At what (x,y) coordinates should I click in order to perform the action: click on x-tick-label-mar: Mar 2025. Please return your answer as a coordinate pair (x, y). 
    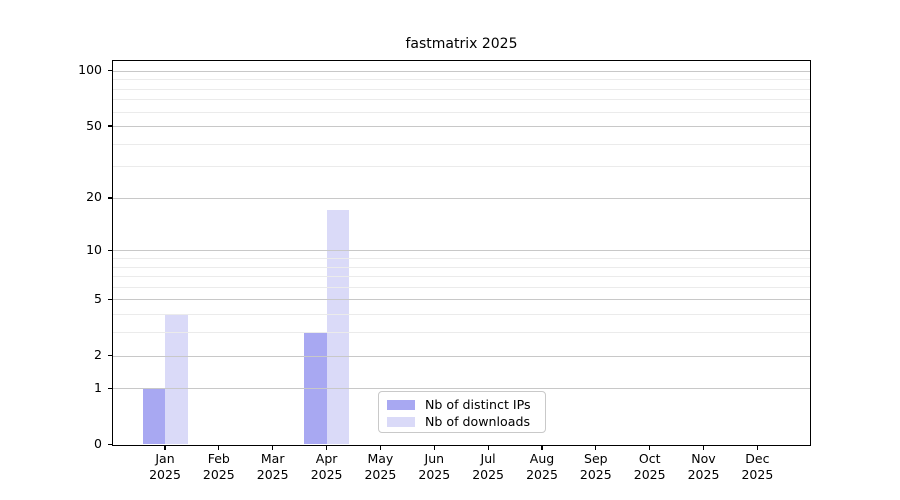
    Looking at the image, I should click on (273, 466).